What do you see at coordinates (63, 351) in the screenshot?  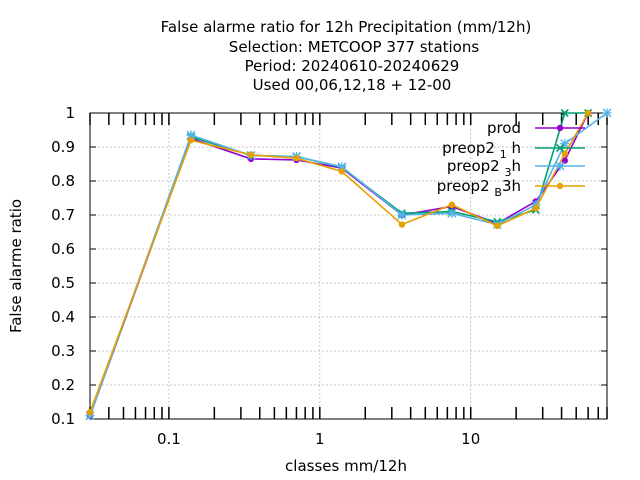 I see `y-tick-label: 0.3` at bounding box center [63, 351].